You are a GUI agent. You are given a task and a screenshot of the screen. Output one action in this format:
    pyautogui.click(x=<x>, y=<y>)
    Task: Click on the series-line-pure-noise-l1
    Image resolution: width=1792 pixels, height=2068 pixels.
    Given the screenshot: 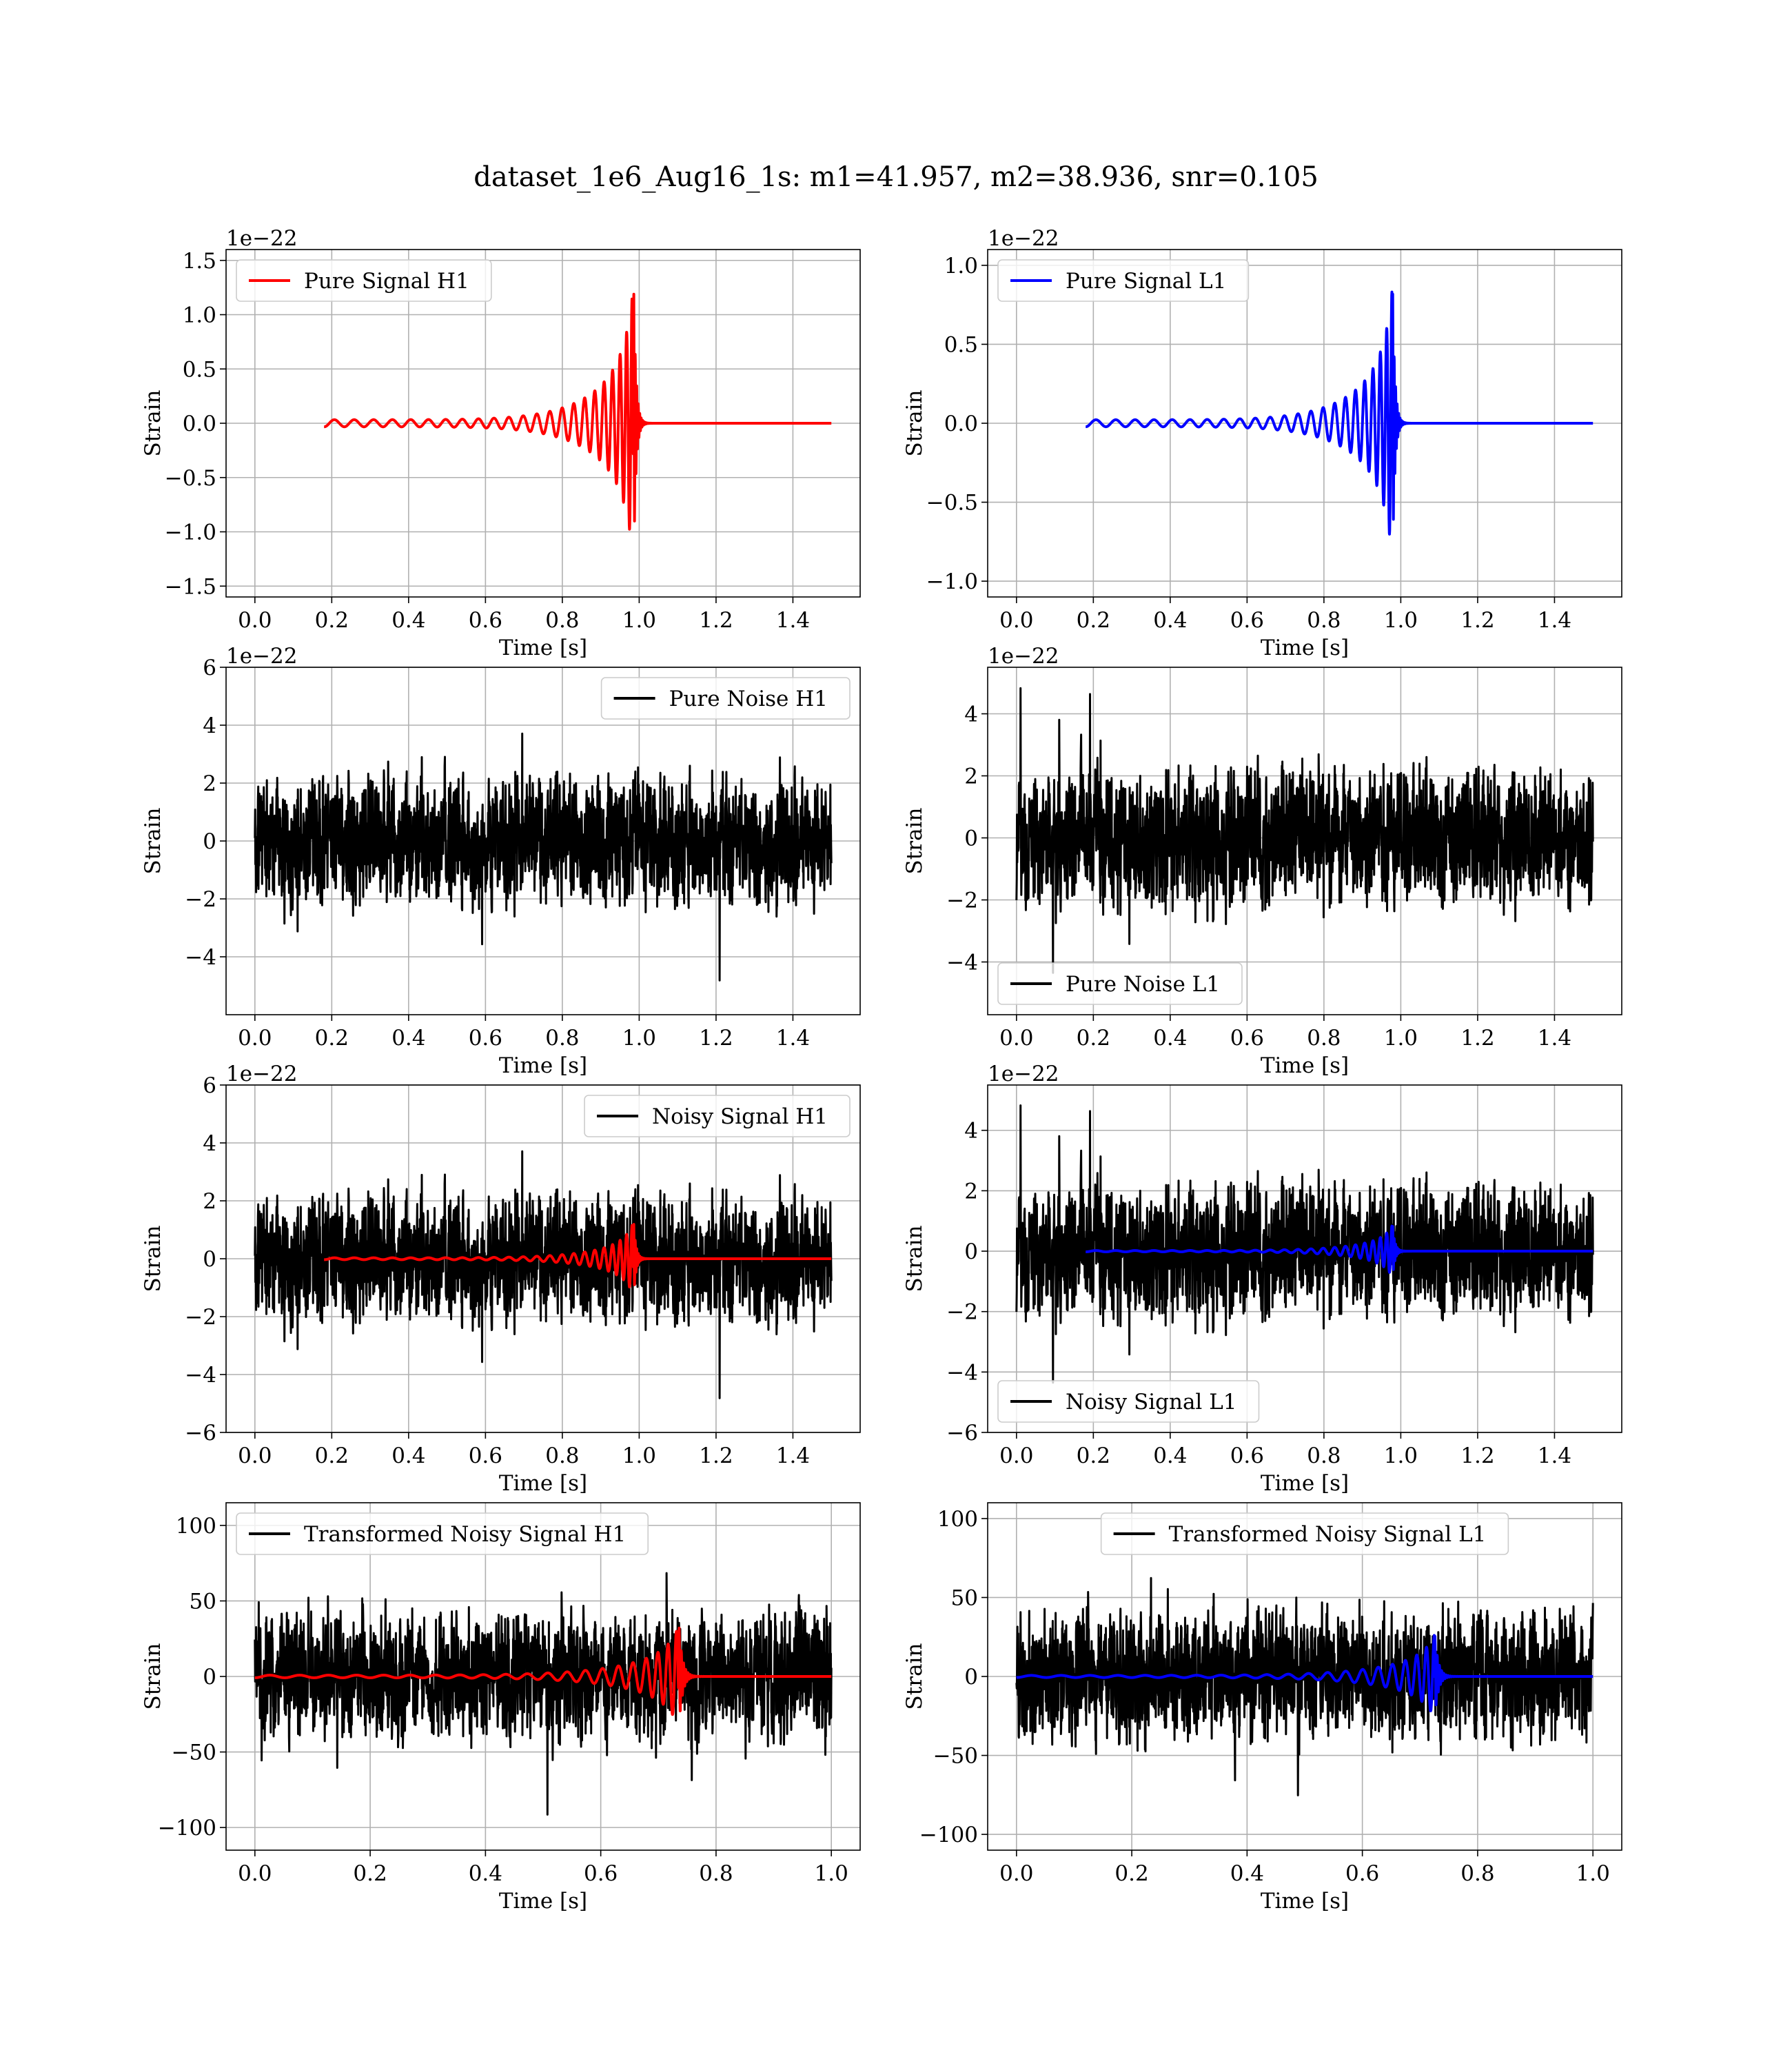 What is the action you would take?
    pyautogui.click(x=1304, y=830)
    